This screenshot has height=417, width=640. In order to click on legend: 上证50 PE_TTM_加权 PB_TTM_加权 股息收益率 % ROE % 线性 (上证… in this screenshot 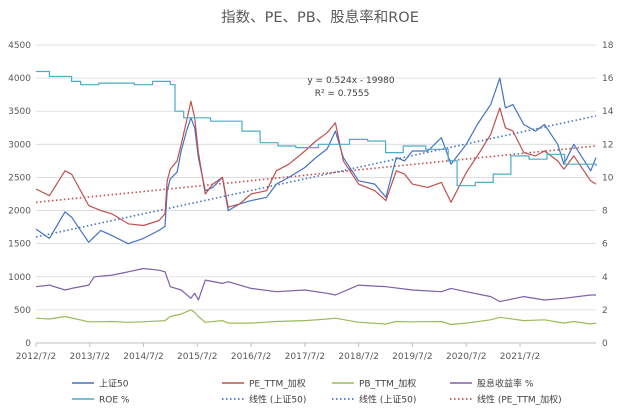, I will do `click(317, 392)`.